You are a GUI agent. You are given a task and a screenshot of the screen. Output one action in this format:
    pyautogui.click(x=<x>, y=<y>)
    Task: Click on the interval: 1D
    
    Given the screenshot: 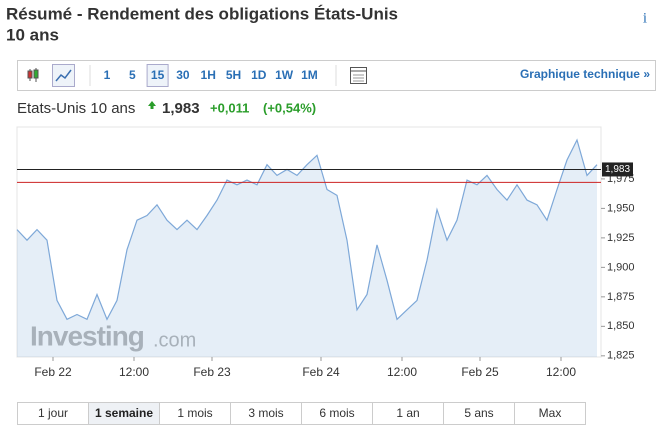 What is the action you would take?
    pyautogui.click(x=259, y=75)
    